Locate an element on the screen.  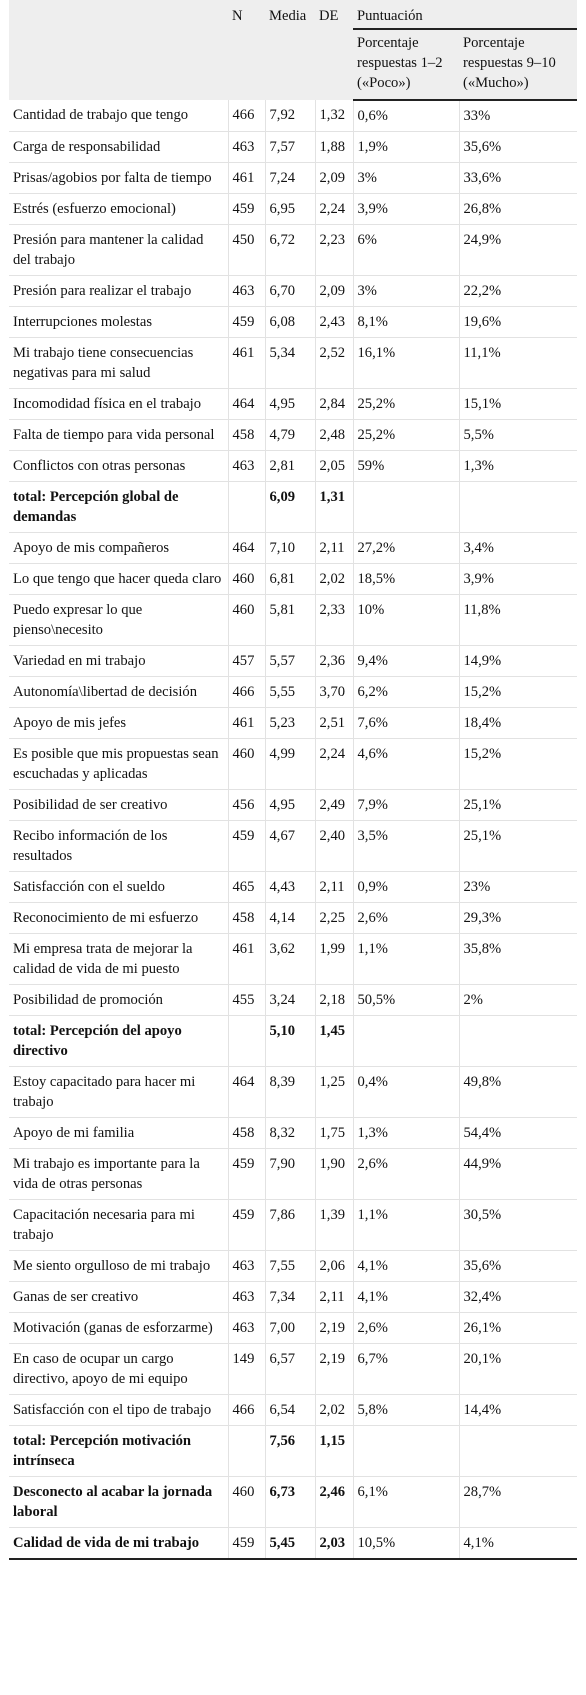
cell-media: 3,24 is located at coordinates (290, 1000).